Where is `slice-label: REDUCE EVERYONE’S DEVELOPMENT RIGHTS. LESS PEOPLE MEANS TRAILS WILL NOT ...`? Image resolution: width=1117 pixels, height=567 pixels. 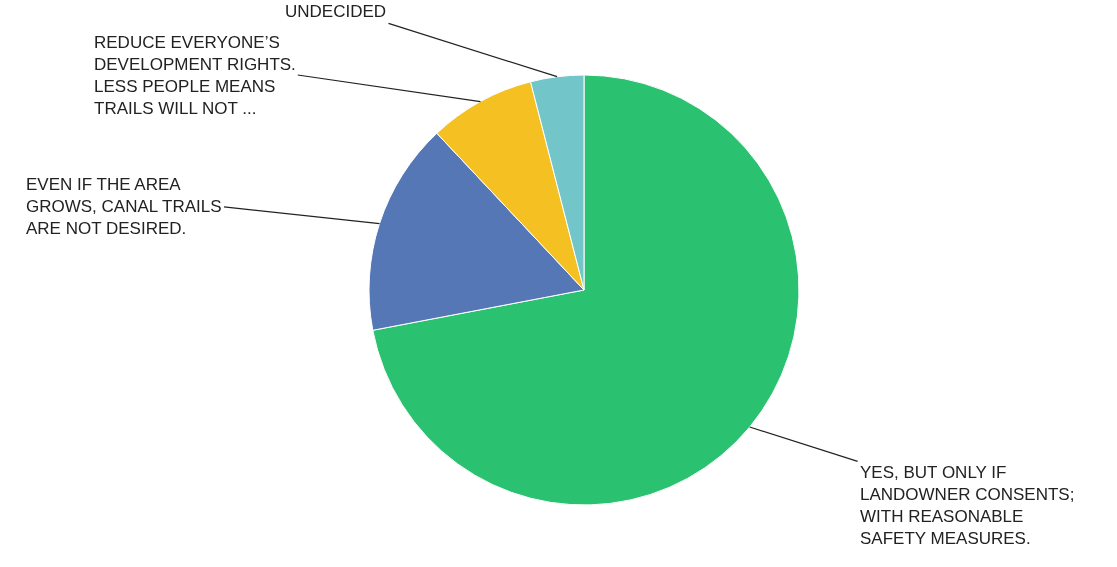
slice-label: REDUCE EVERYONE’S DEVELOPMENT RIGHTS. LESS PEOPLE MEANS TRAILS WILL NOT ... is located at coordinates (195, 76).